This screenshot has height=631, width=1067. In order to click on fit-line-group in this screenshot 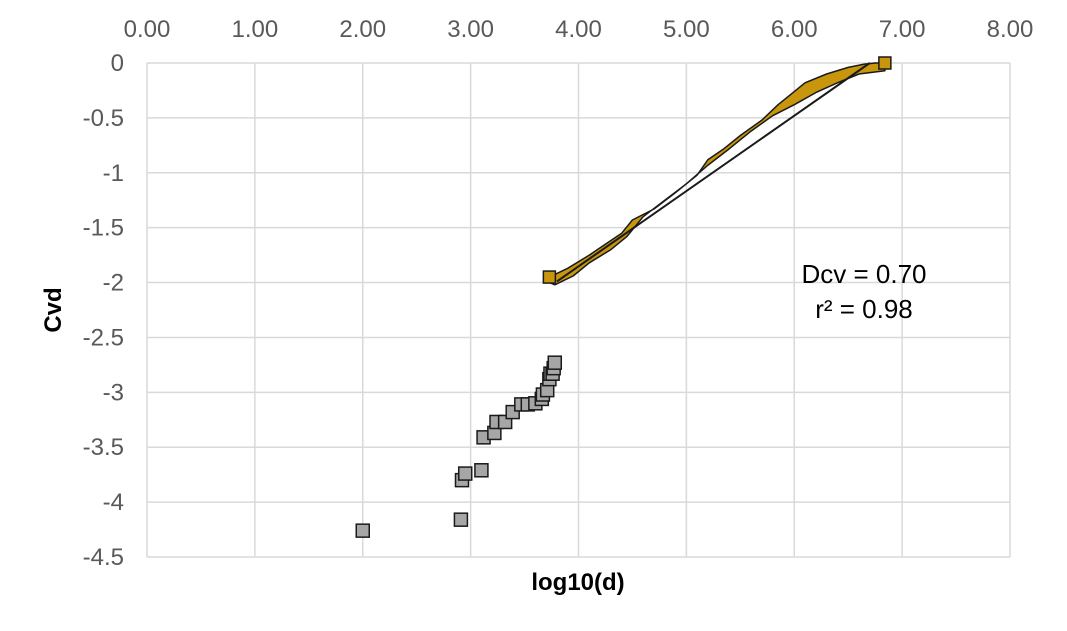, I will do `click(713, 172)`.